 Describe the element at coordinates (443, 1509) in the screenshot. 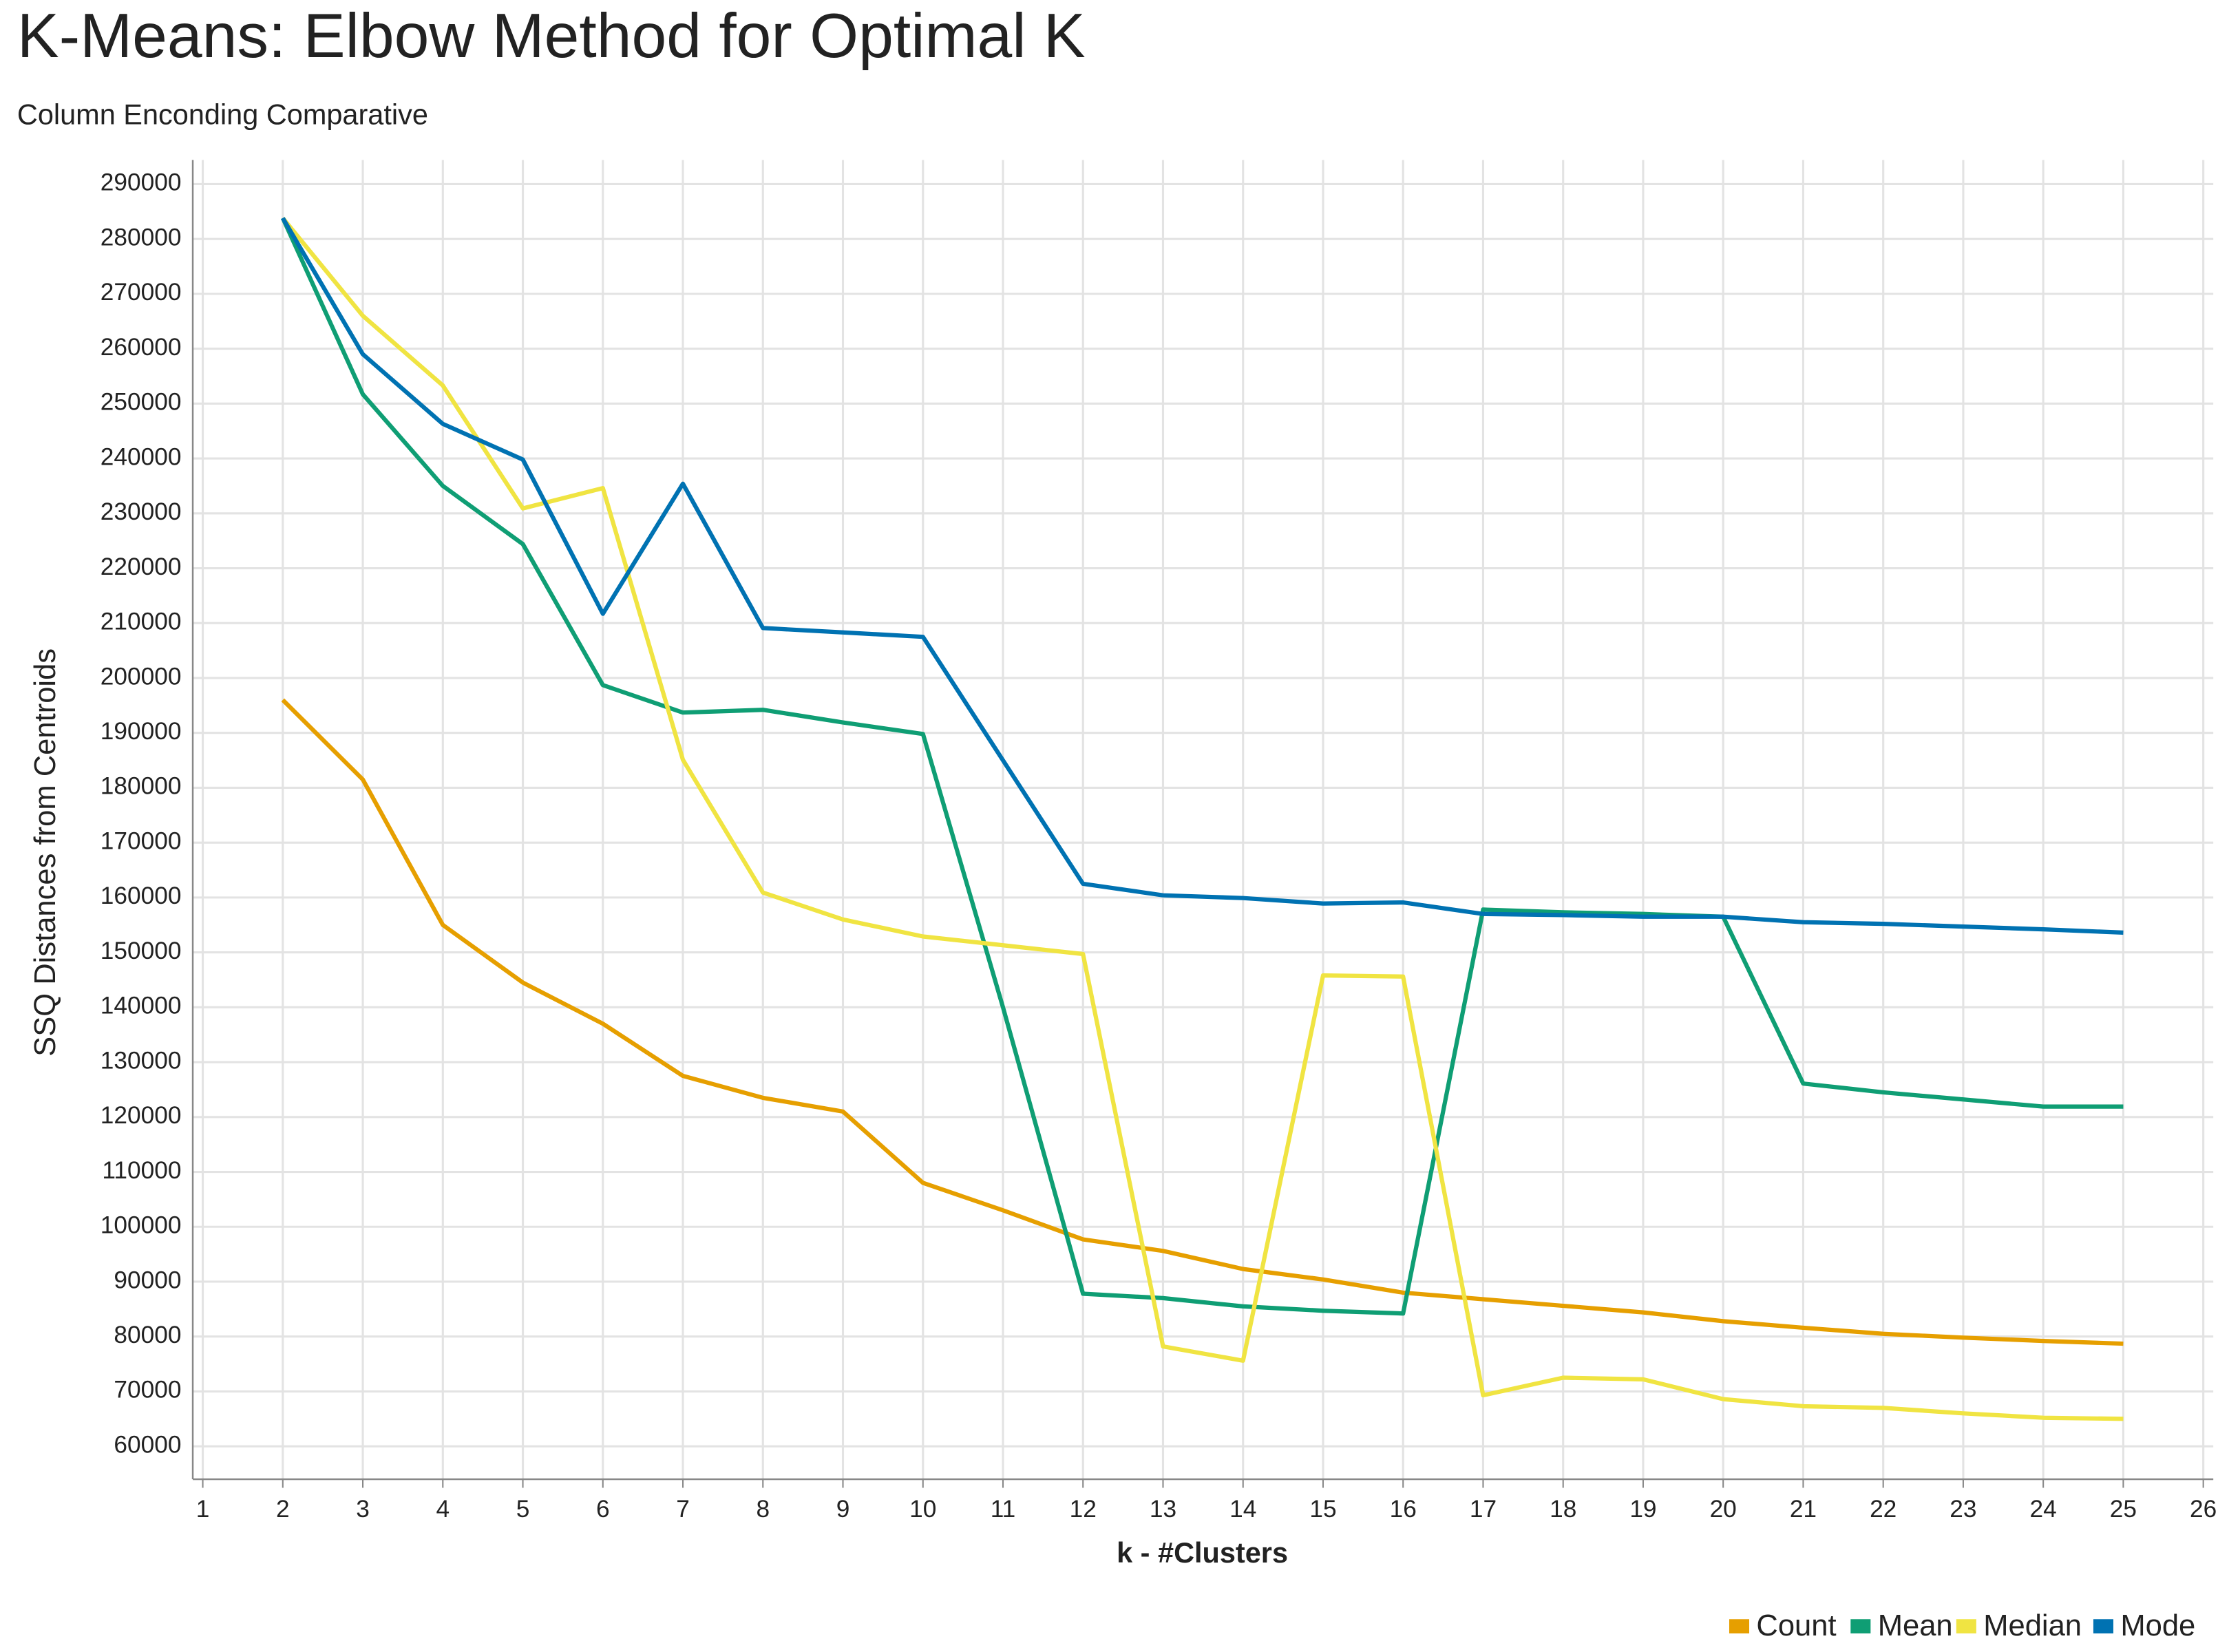

I see `x-tick-label: 4` at that location.